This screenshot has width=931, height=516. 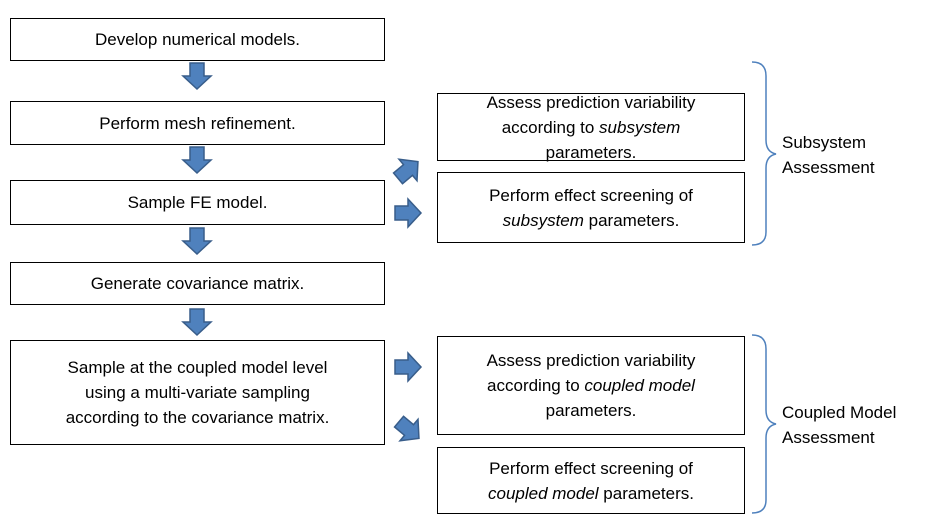 I want to click on text-line: using a multi-variate sampling, so click(x=197, y=392).